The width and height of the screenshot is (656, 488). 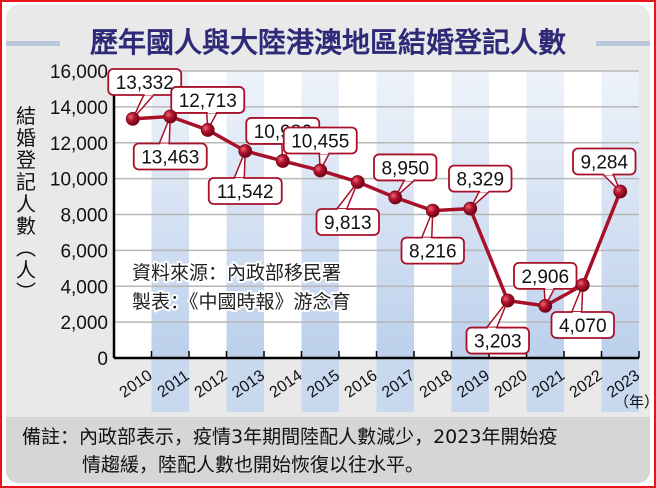 What do you see at coordinates (511, 384) in the screenshot?
I see `x-tick-label: 2020` at bounding box center [511, 384].